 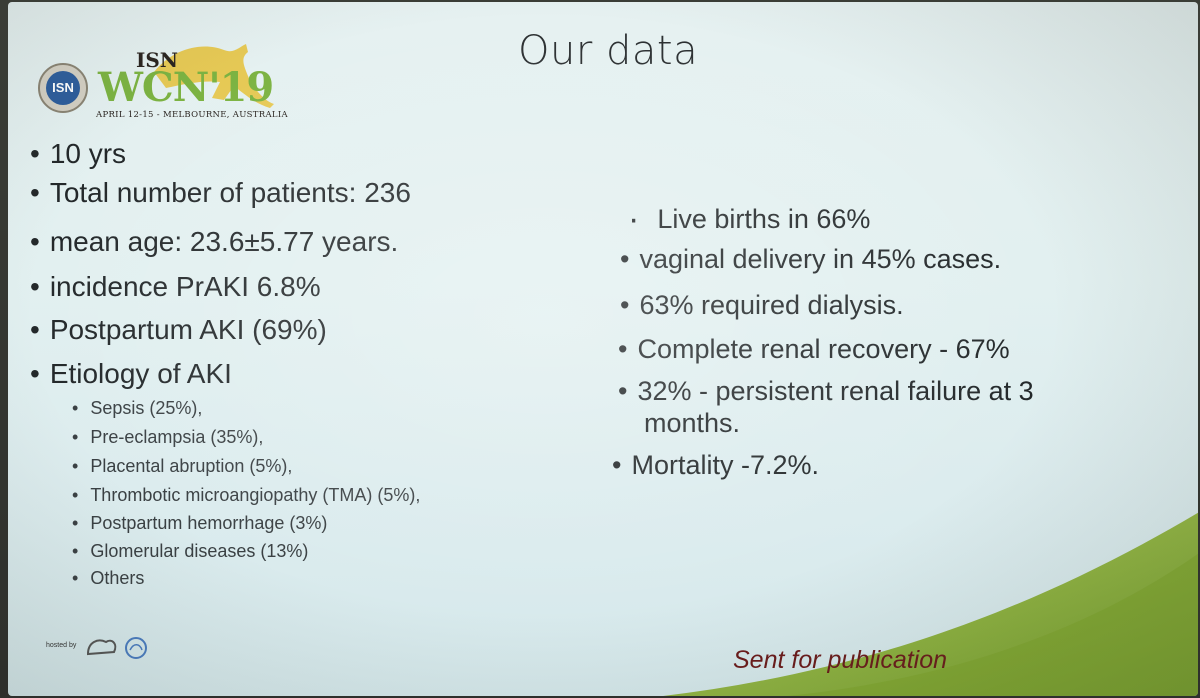 I want to click on list-item: 63% required dialysis., so click(x=761, y=305).